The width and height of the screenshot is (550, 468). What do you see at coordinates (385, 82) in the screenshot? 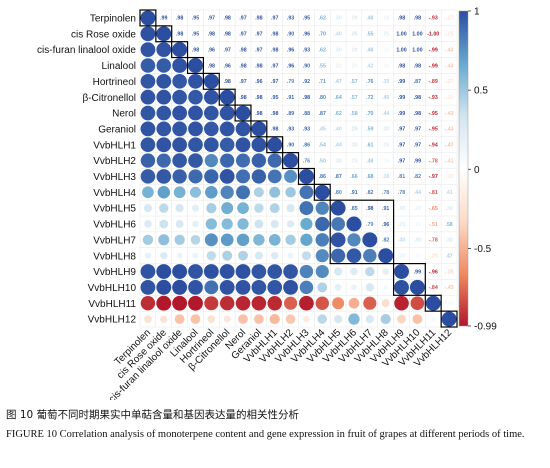
I see `correlation-value-label: .39` at bounding box center [385, 82].